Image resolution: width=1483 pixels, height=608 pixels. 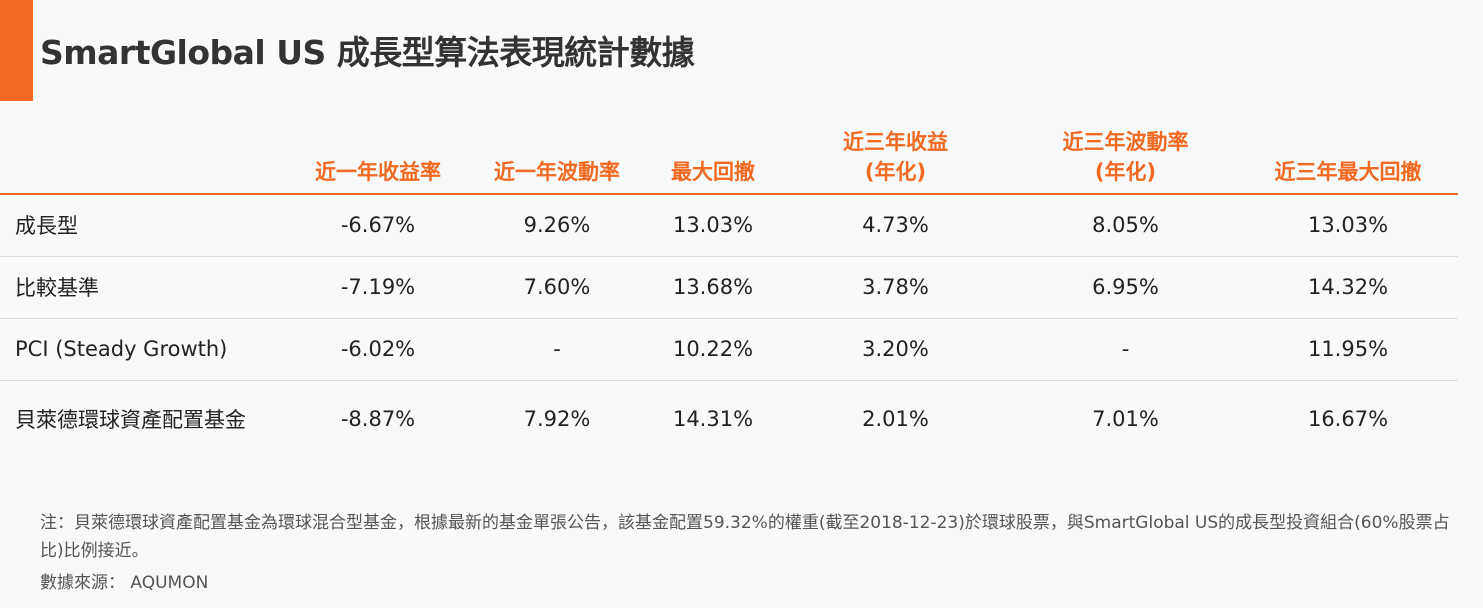 I want to click on table-cell: 7.60%, so click(x=557, y=287).